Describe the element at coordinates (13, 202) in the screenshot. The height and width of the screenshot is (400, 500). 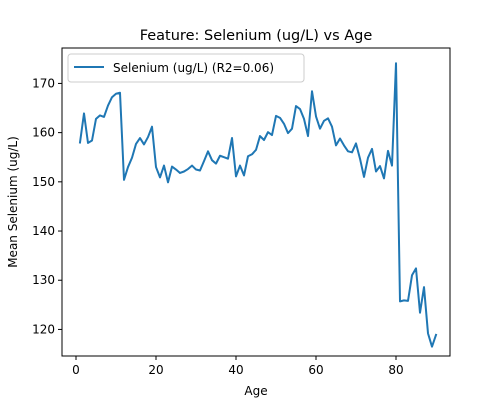
I see `y-axis-label: Mean Selenium (ug/L)` at that location.